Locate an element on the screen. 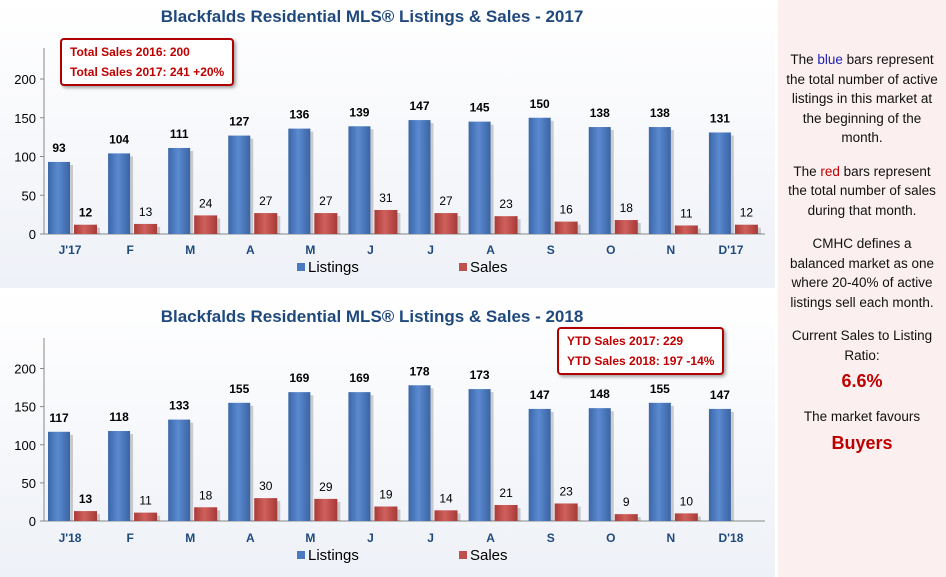 This screenshot has width=946, height=577. sales-value-label: 16 is located at coordinates (566, 210).